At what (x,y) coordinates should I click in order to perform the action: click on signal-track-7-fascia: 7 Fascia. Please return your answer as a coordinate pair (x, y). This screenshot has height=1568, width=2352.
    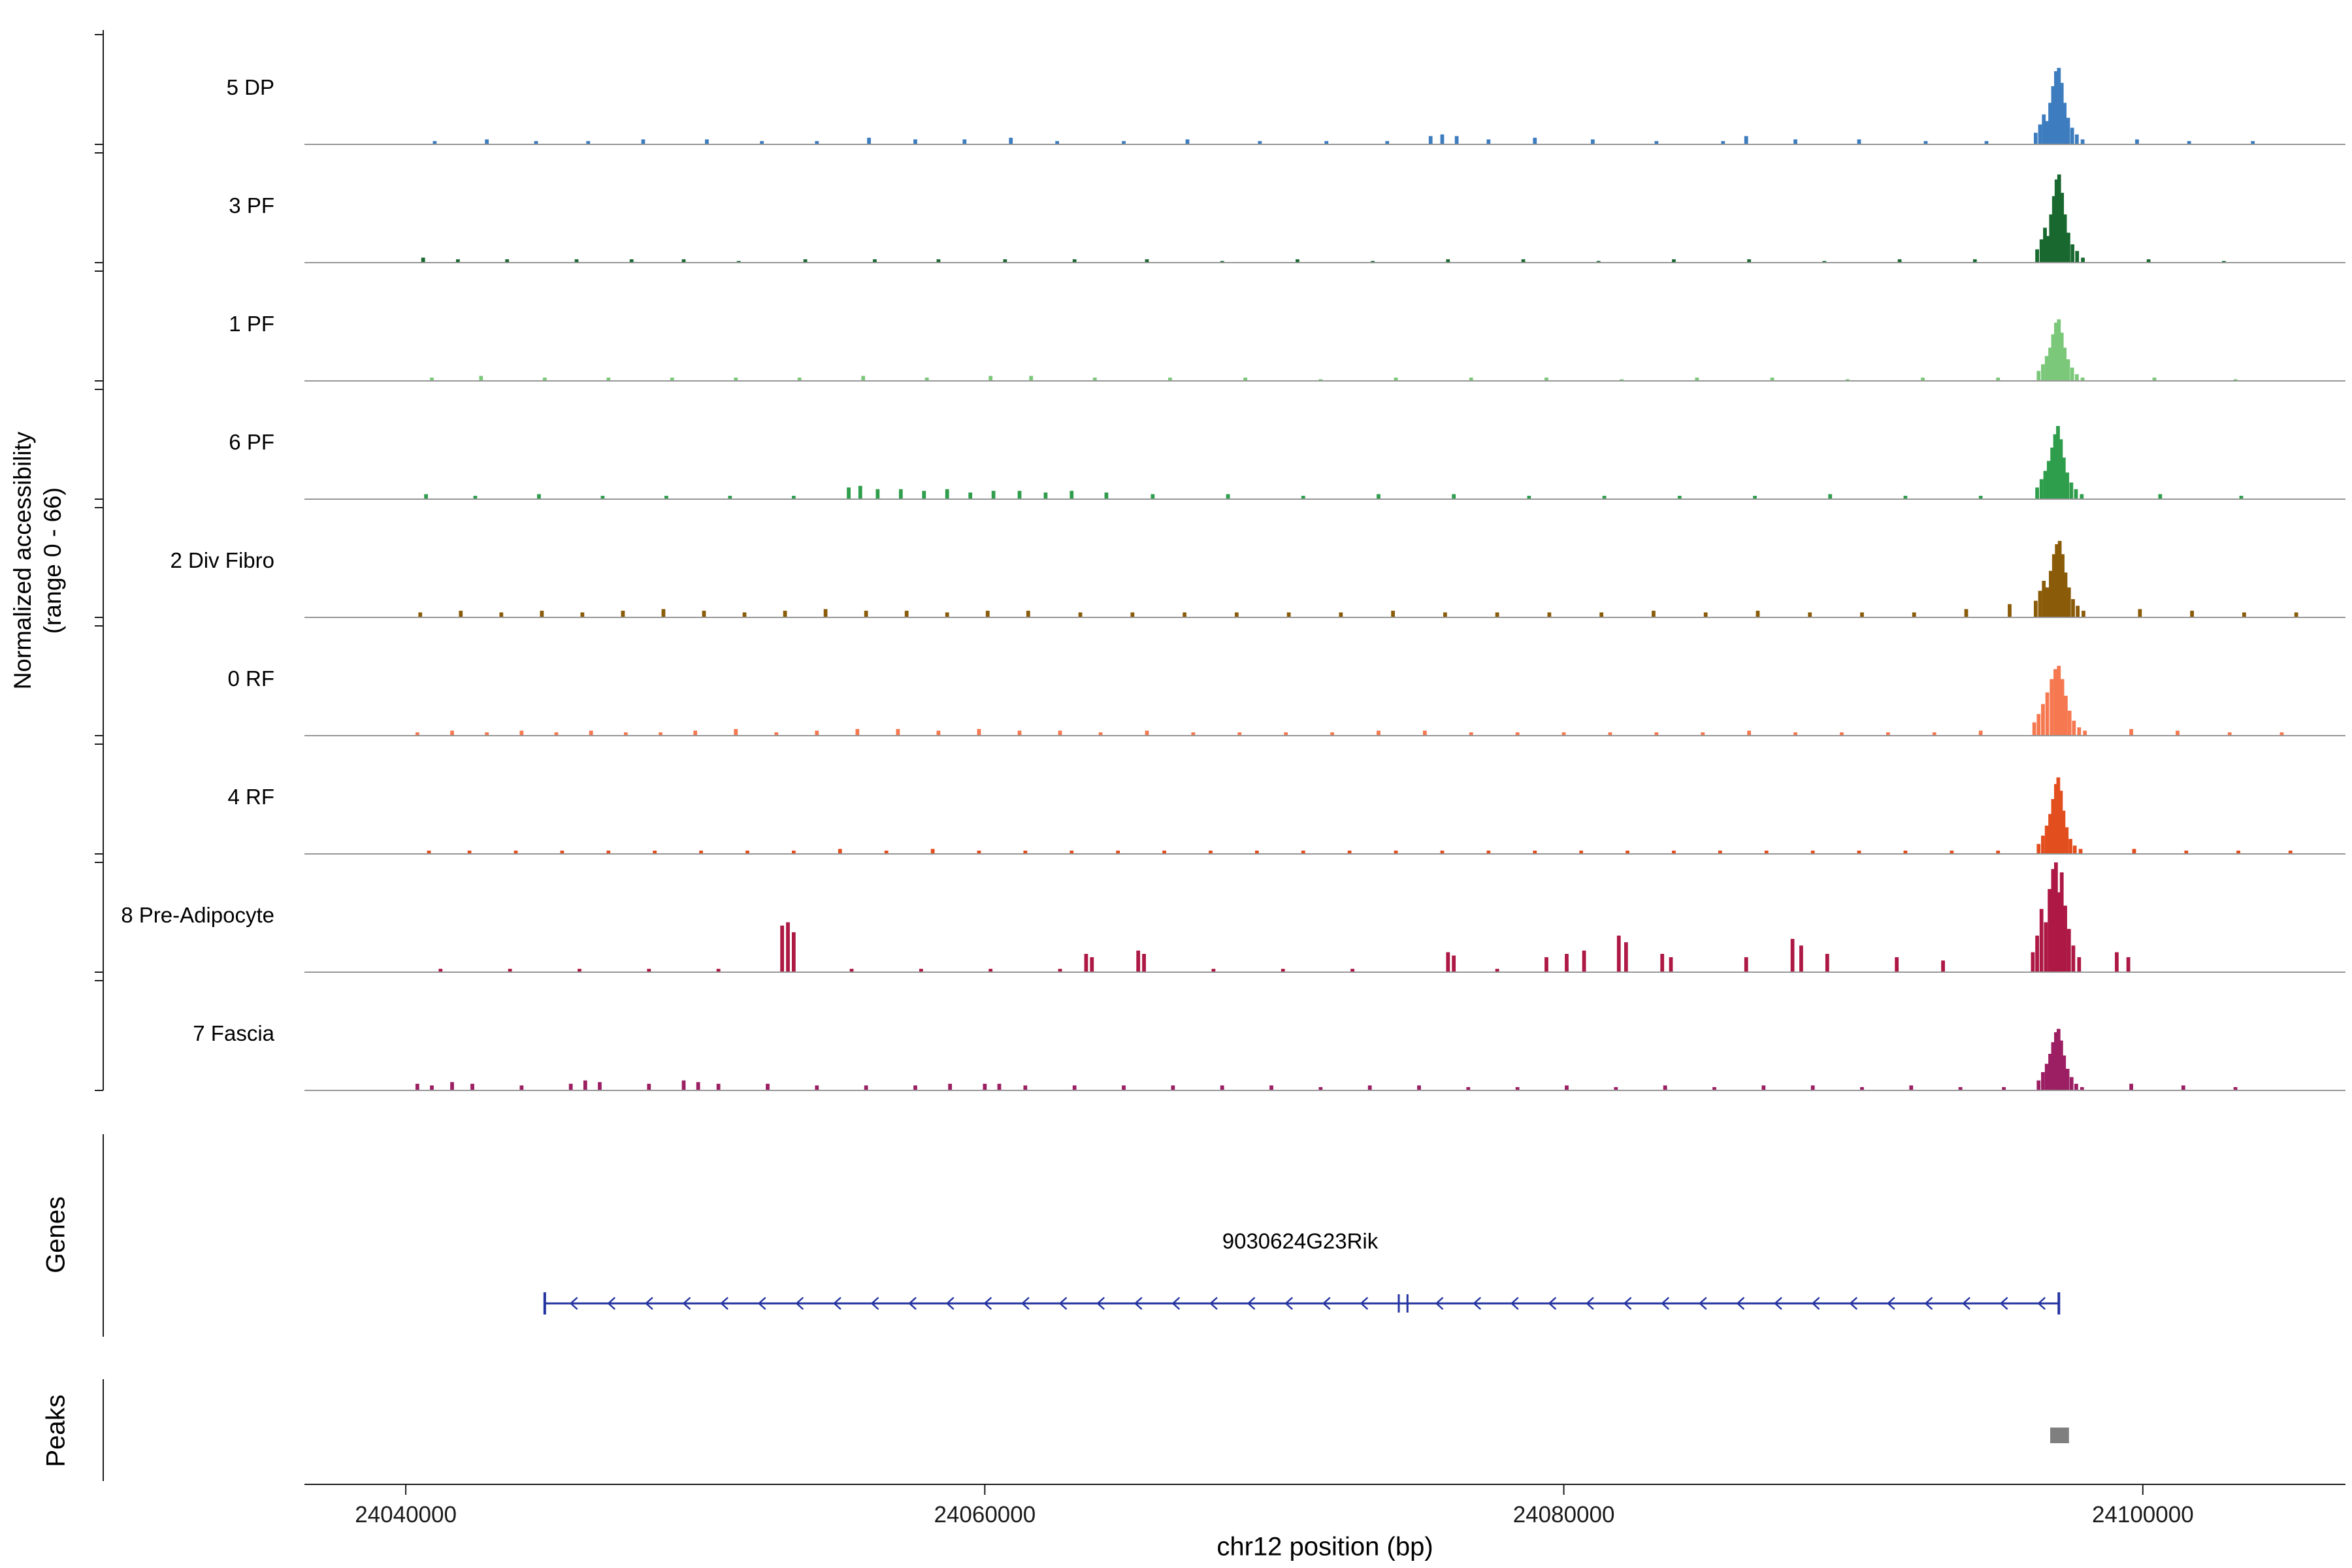
    Looking at the image, I should click on (1220, 1035).